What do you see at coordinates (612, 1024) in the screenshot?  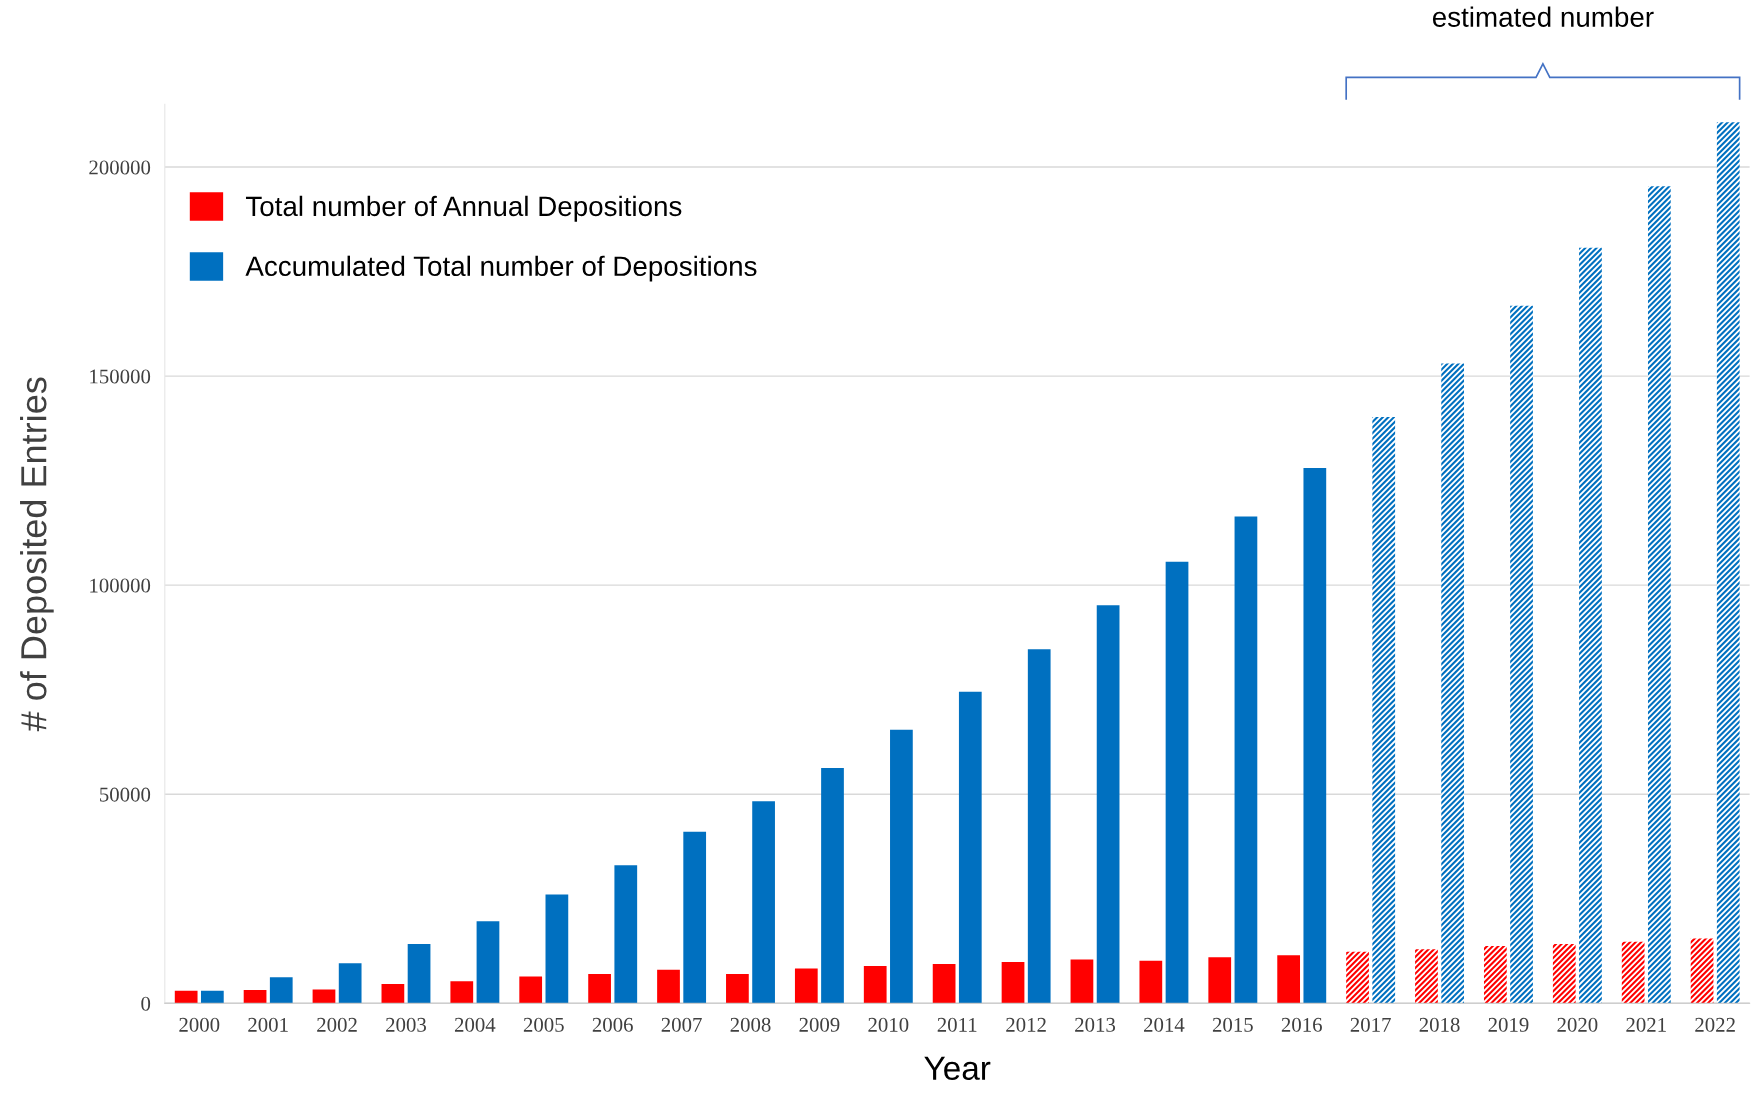 I see `x-tick-label: 2006` at bounding box center [612, 1024].